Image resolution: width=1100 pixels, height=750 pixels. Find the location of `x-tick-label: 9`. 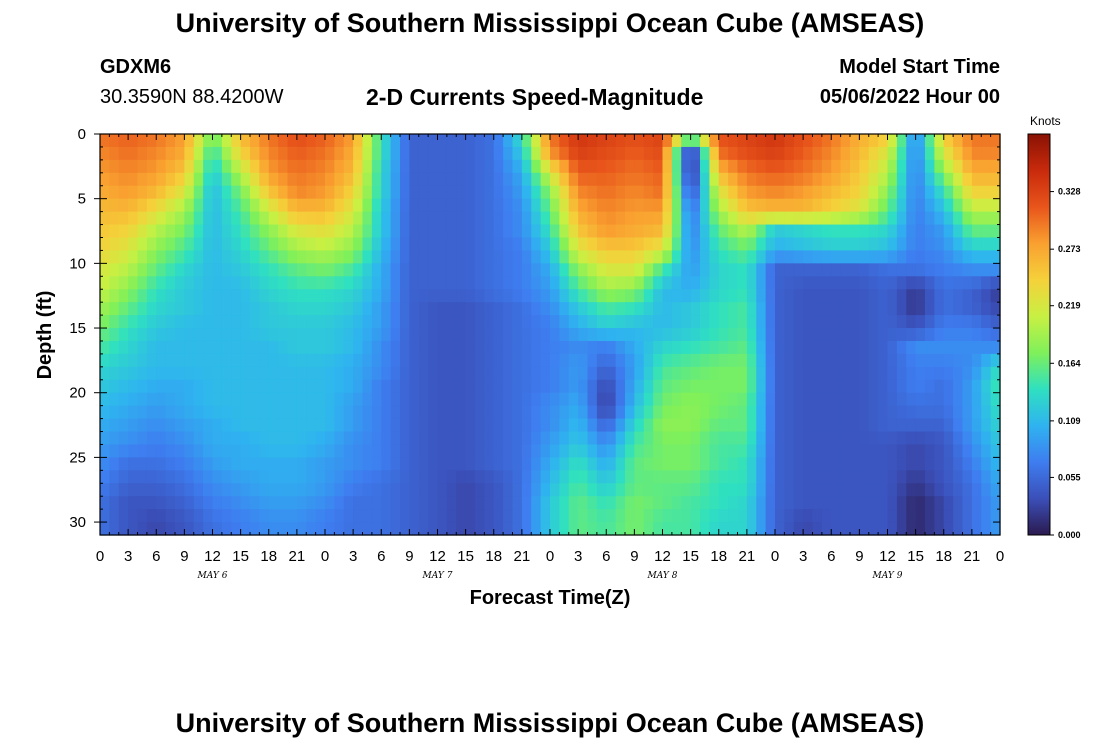

x-tick-label: 9 is located at coordinates (859, 556).